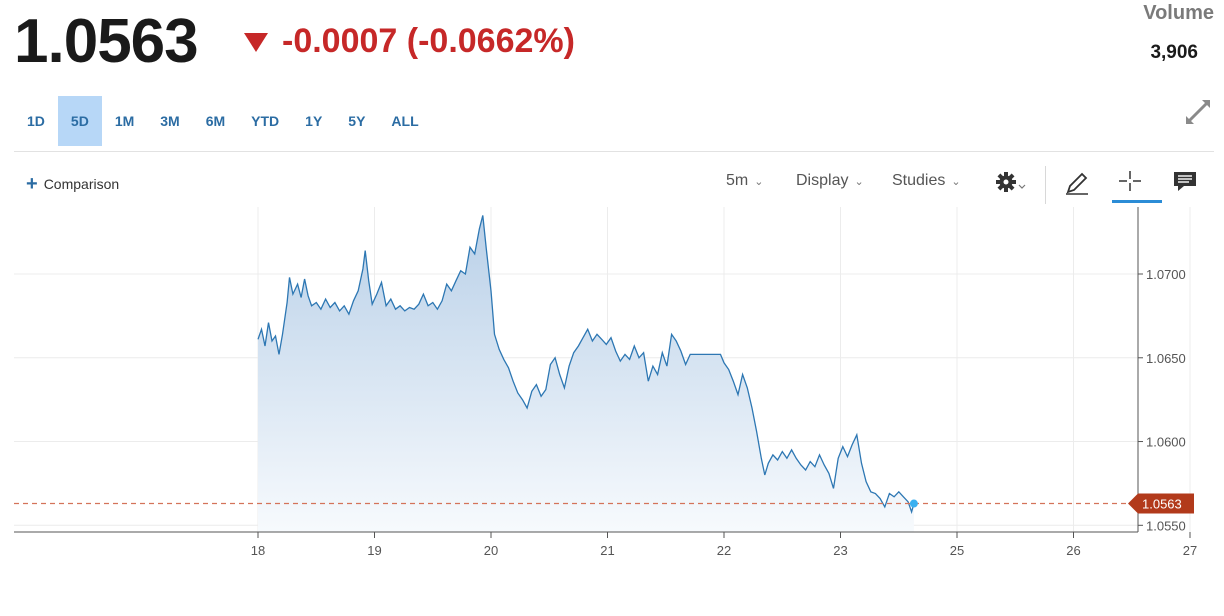 This screenshot has width=1224, height=616. What do you see at coordinates (957, 550) in the screenshot?
I see `x-tick-label: 25` at bounding box center [957, 550].